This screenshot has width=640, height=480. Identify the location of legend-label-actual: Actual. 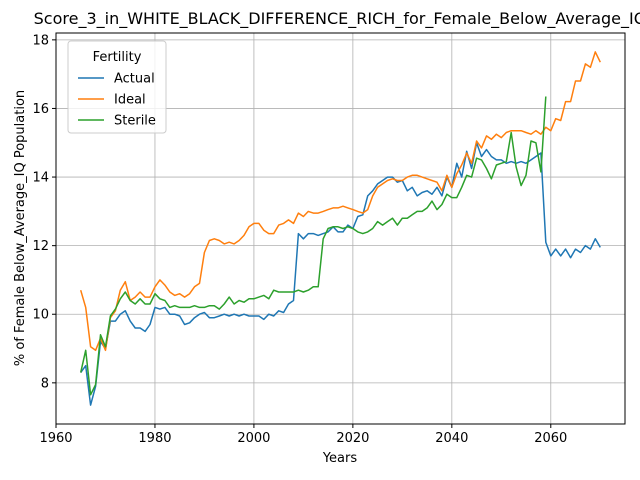
(134, 79).